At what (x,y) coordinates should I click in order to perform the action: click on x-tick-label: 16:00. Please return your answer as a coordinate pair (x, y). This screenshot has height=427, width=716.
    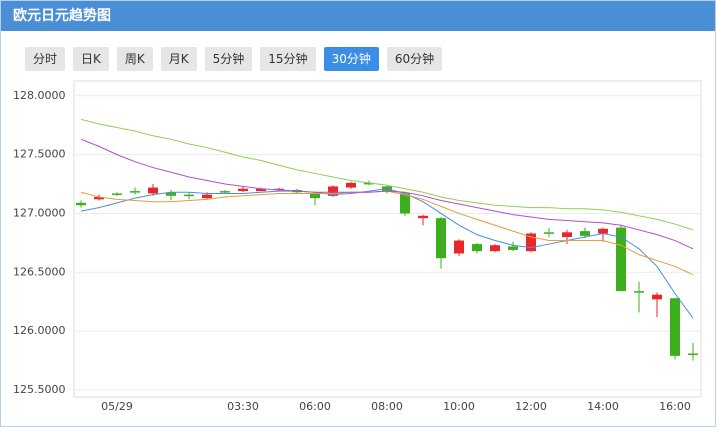
    Looking at the image, I should click on (675, 406).